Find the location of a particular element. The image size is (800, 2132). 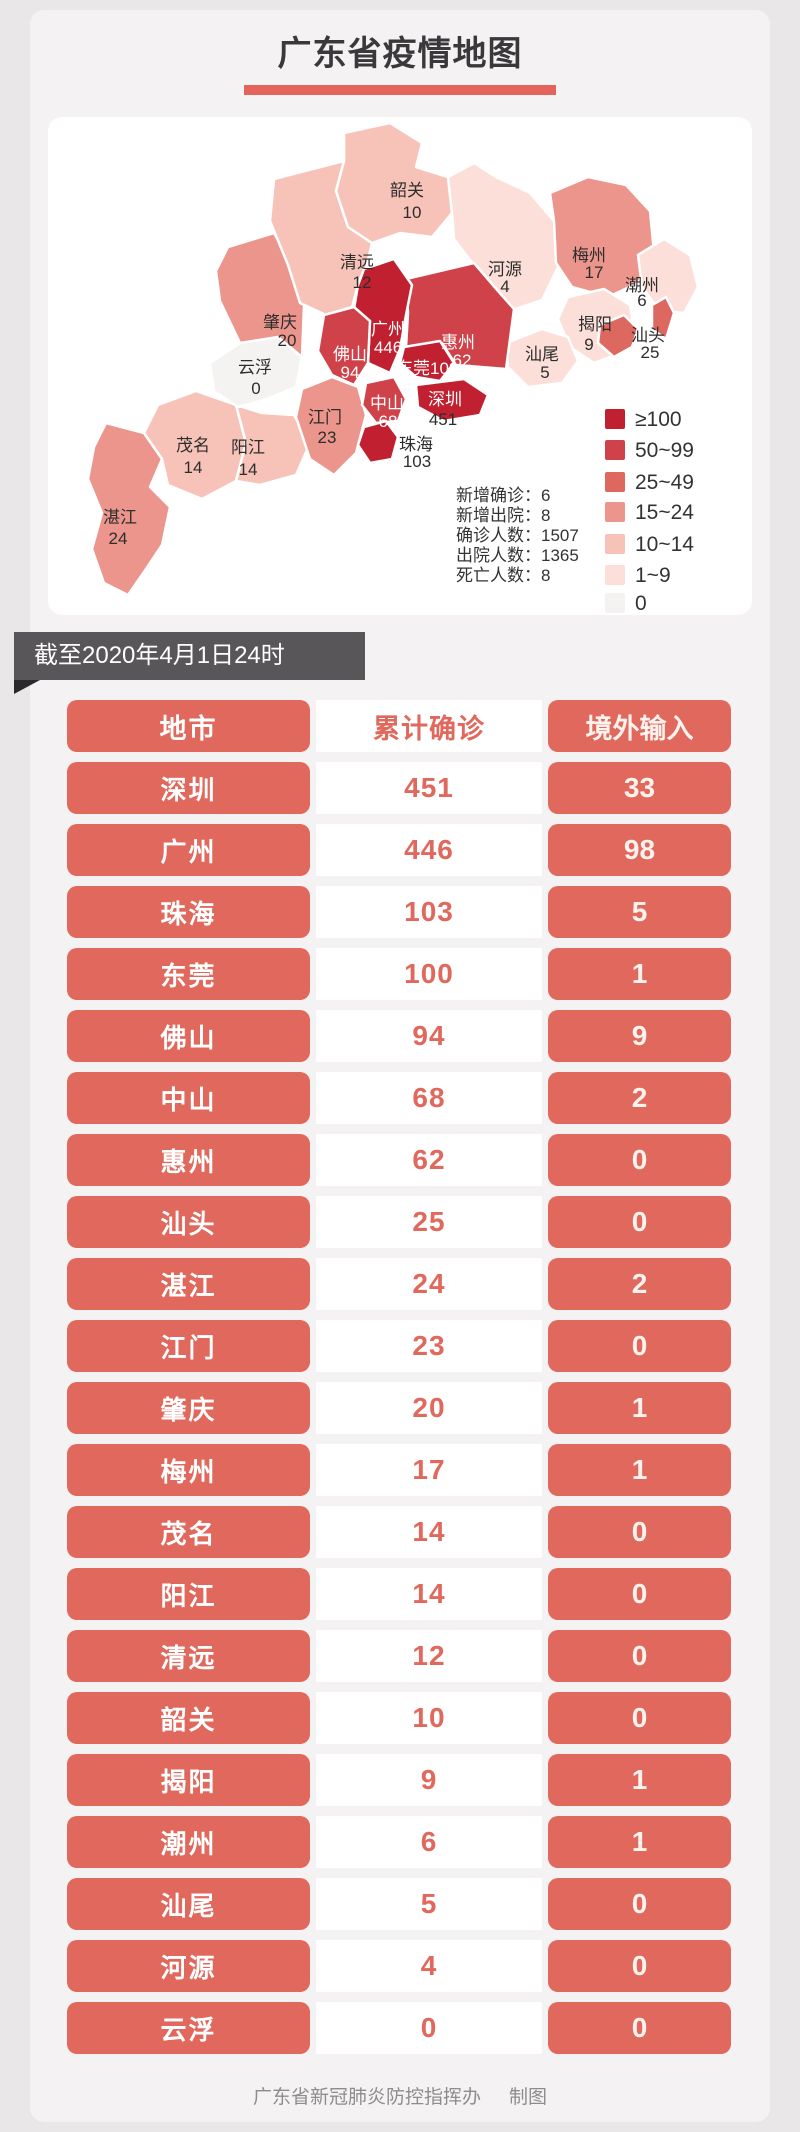

table-row: 珠海 103 5 is located at coordinates (399, 912).